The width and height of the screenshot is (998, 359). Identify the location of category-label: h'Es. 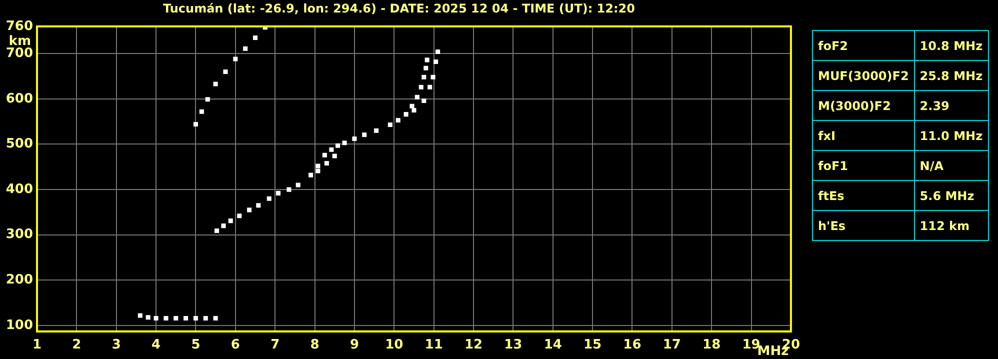
(832, 225).